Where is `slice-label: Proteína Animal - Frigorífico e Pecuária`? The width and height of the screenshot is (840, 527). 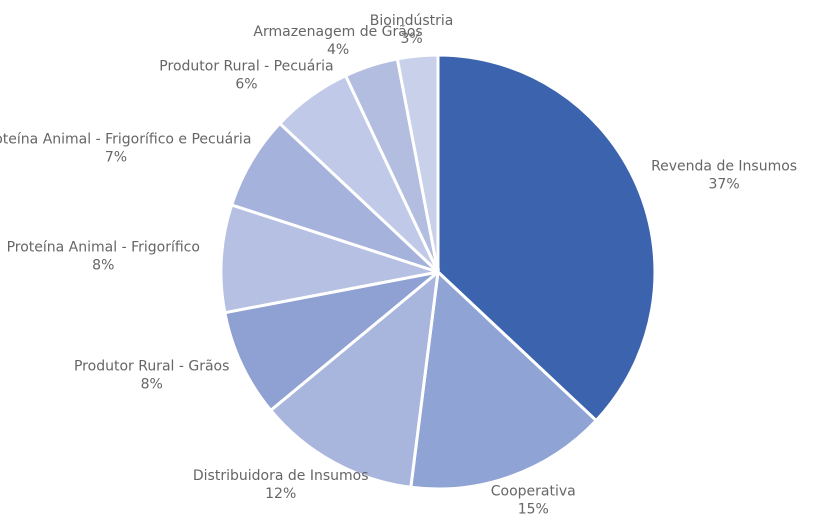 slice-label: Proteína Animal - Frigorífico e Pecuária is located at coordinates (125, 139).